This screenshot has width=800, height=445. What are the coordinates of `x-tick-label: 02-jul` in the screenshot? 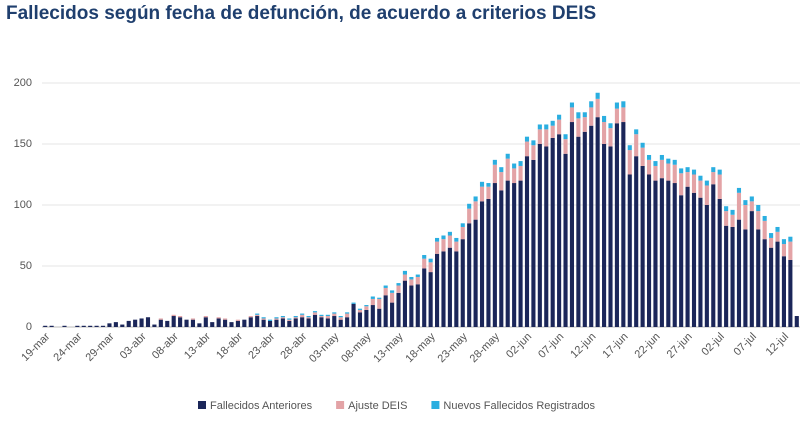 It's located at (713, 345).